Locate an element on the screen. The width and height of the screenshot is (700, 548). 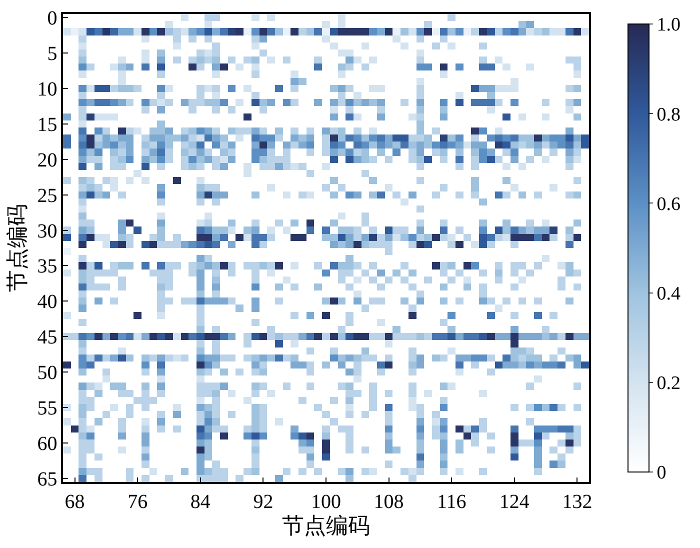
x-tick-label: 124 is located at coordinates (514, 501).